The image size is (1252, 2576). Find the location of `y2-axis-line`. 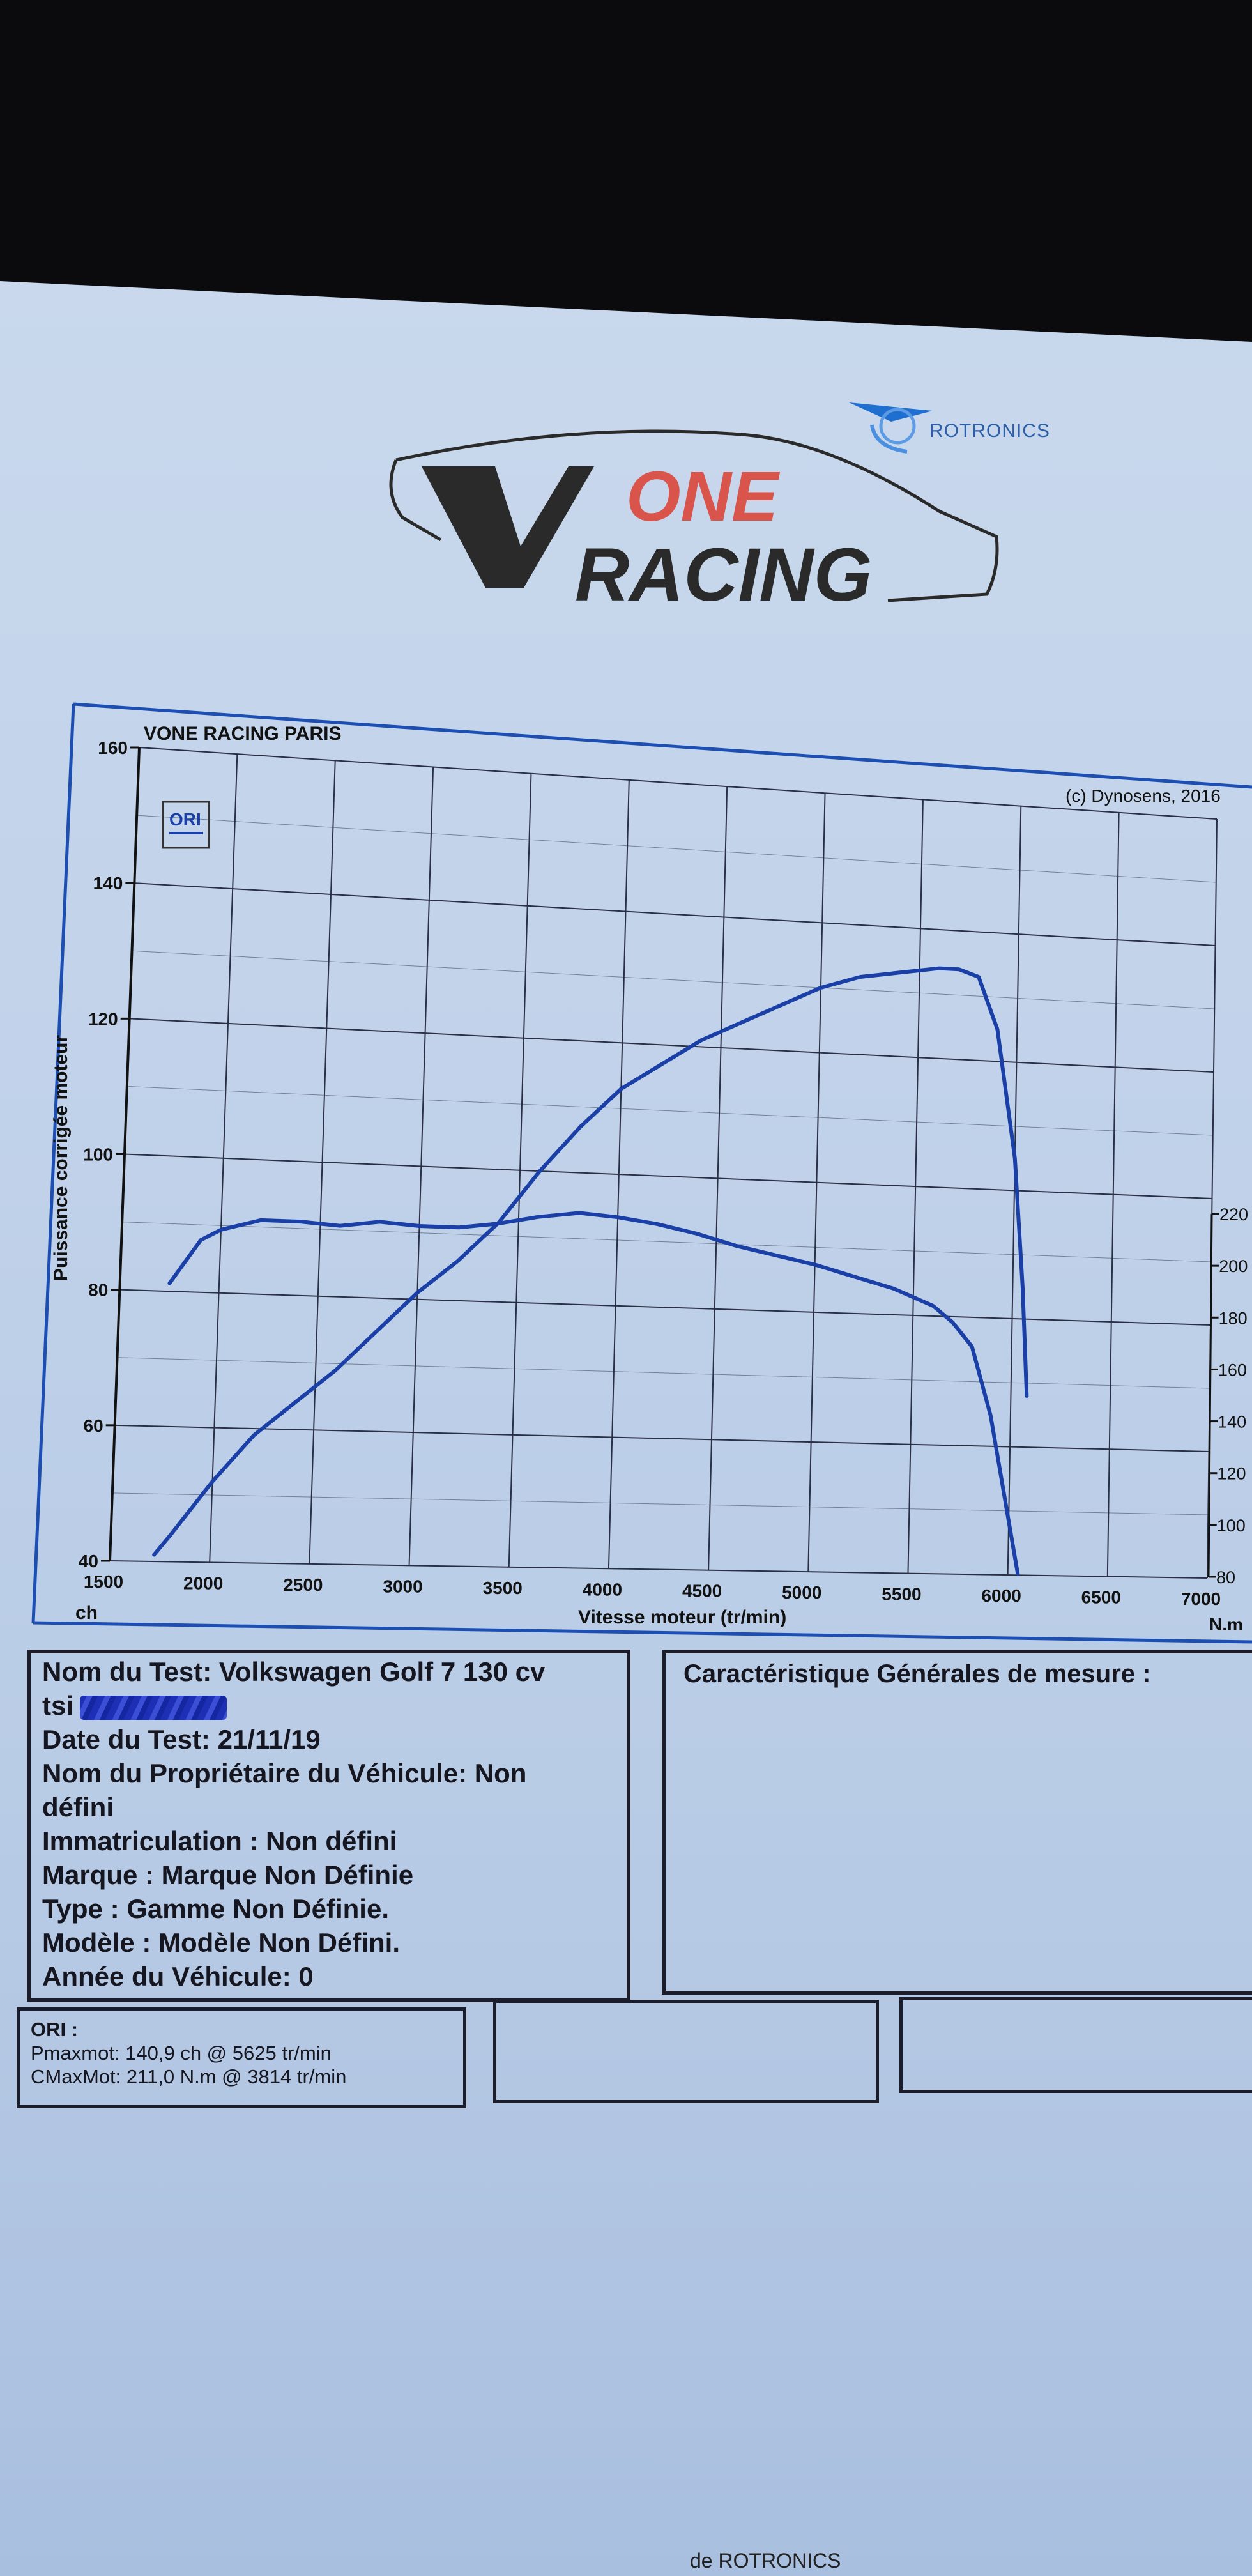

y2-axis-line is located at coordinates (1210, 1395).